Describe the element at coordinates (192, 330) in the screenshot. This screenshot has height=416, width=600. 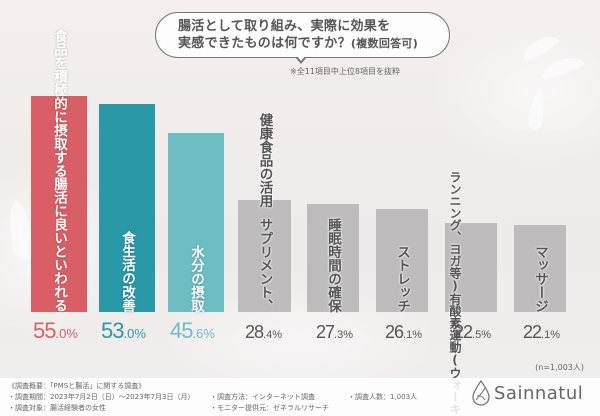
I see `value-label: 45.6%` at that location.